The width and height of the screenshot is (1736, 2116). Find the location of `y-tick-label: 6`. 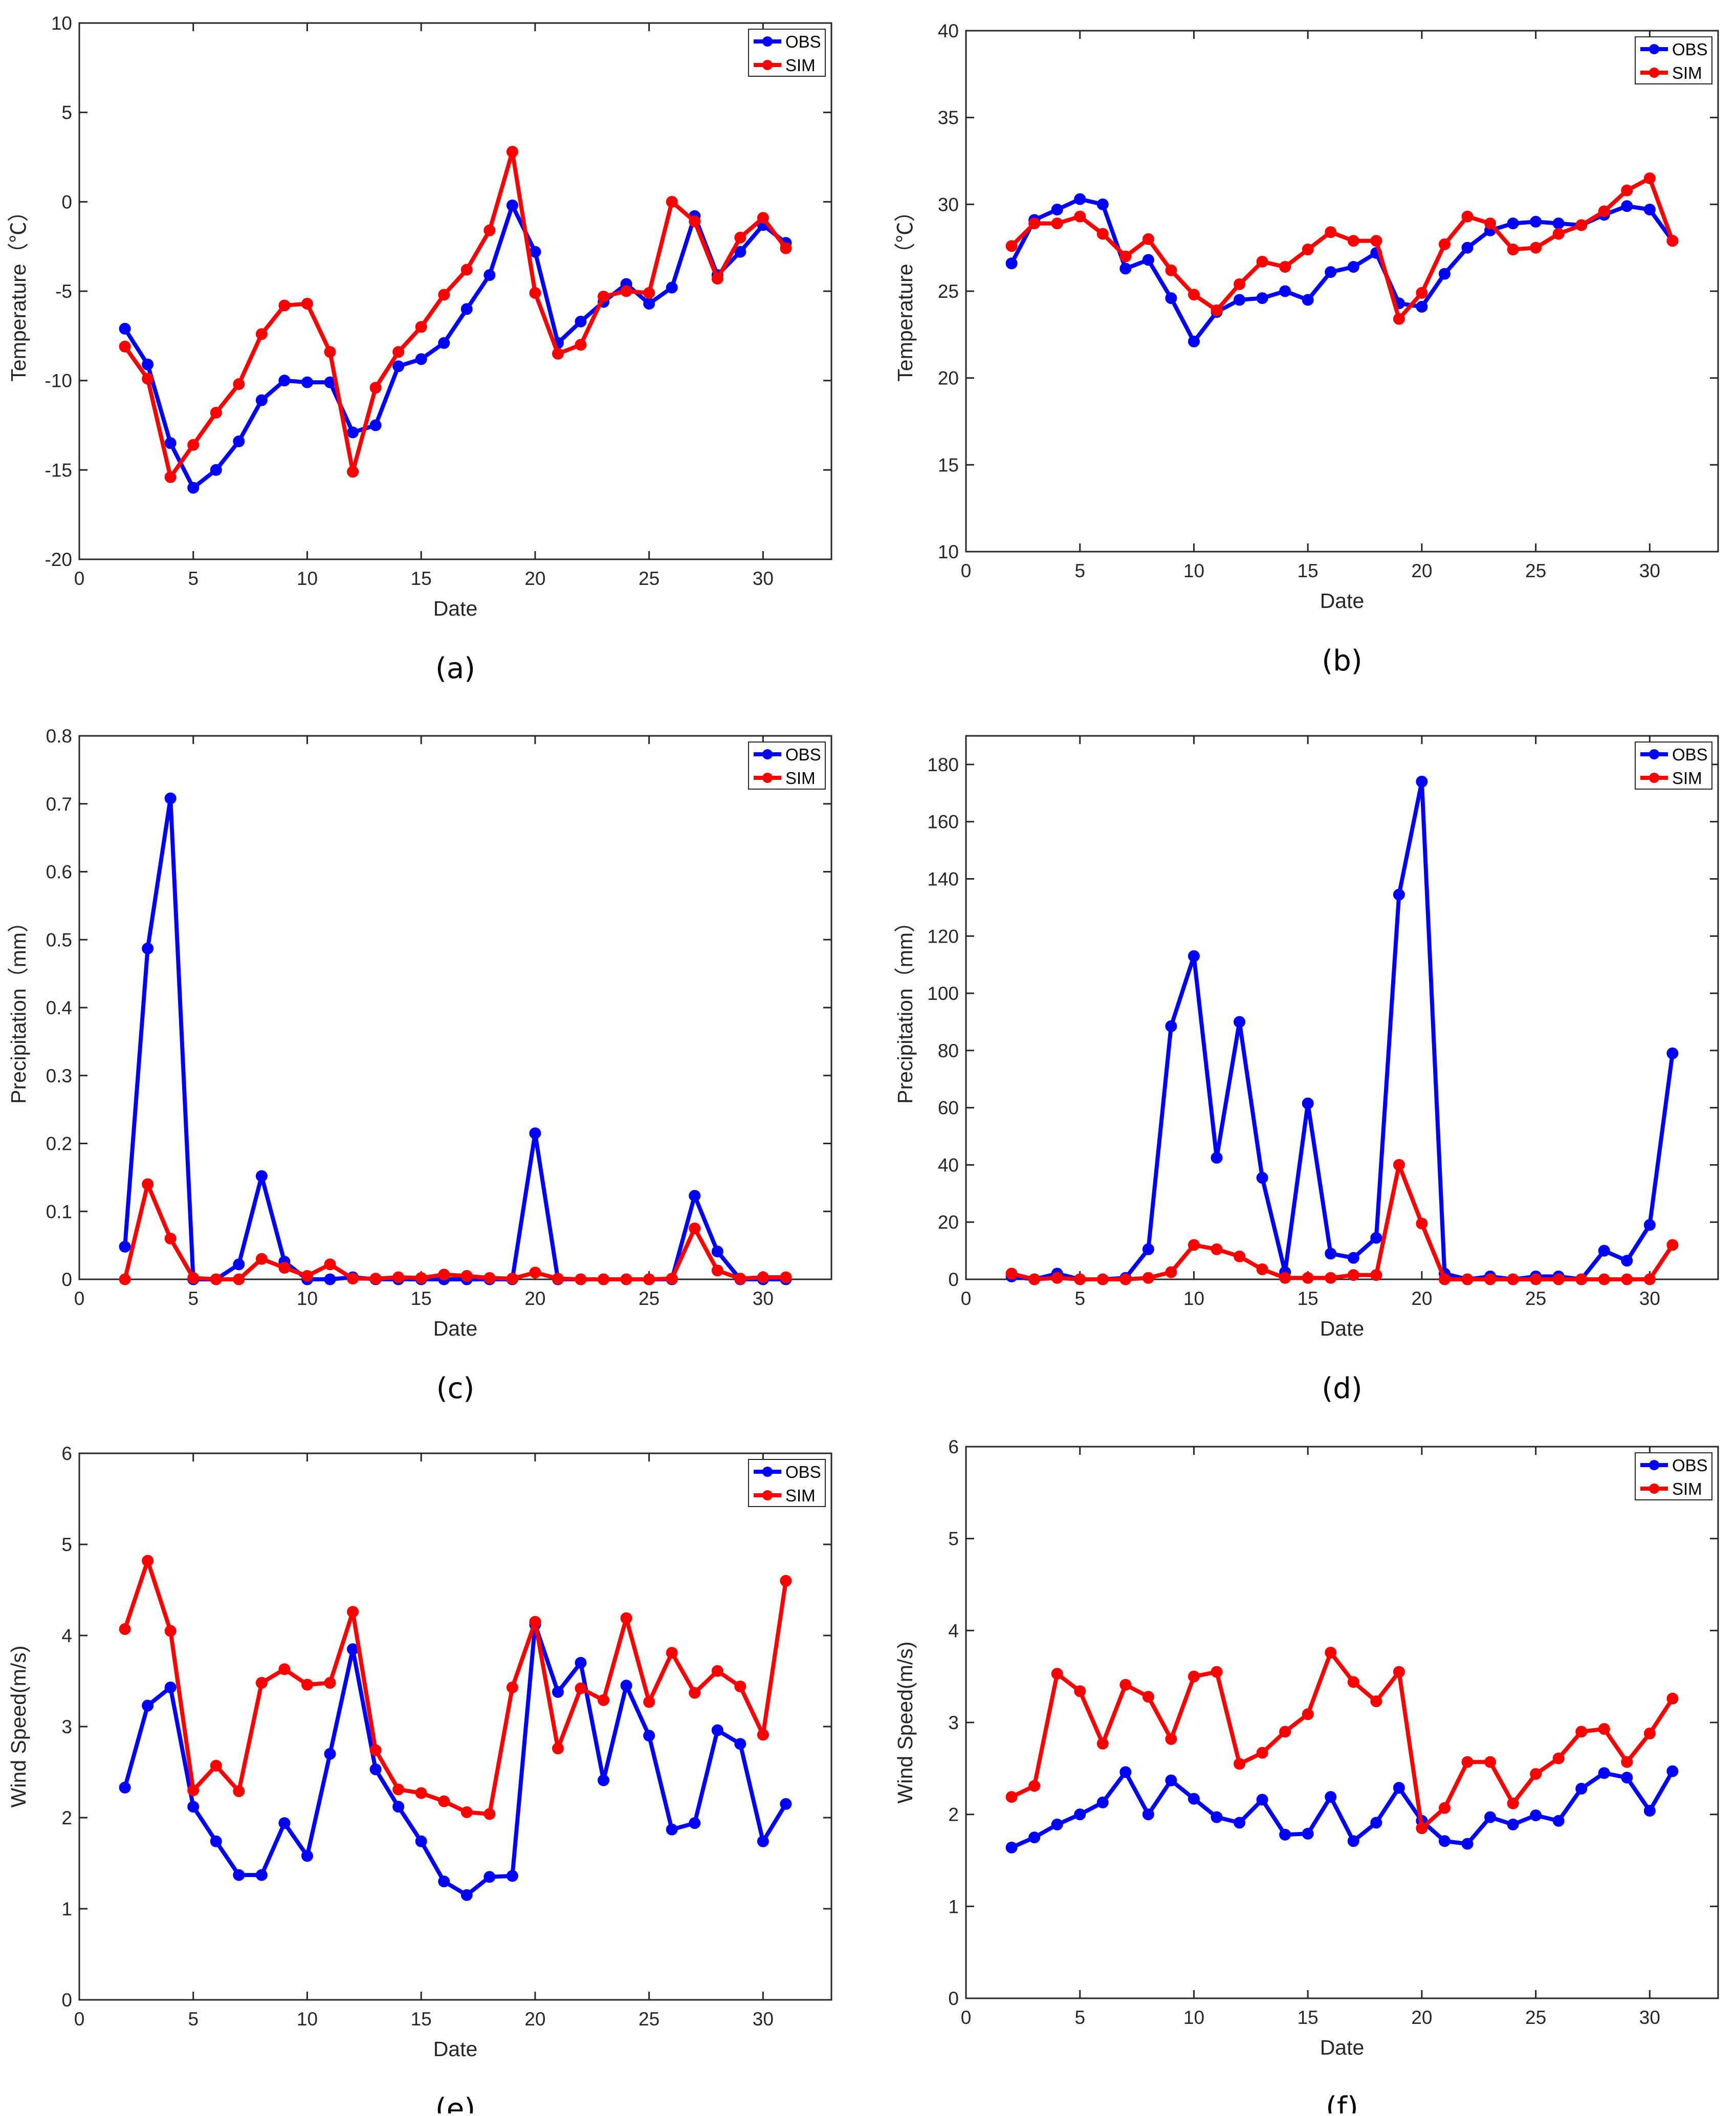

y-tick-label: 6 is located at coordinates (66, 1453).